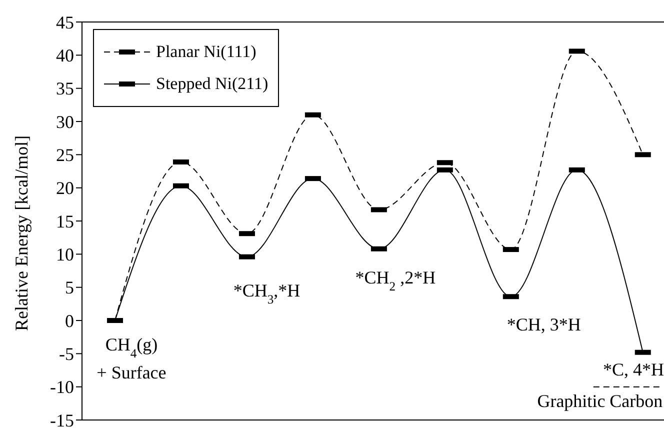 The image size is (664, 439). Describe the element at coordinates (62, 387) in the screenshot. I see `y-tick-label: -10` at that location.